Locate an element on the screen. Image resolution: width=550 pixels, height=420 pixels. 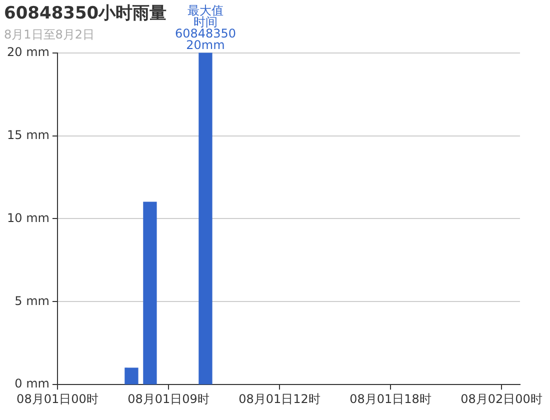
text: 时间 is located at coordinates (205, 21).